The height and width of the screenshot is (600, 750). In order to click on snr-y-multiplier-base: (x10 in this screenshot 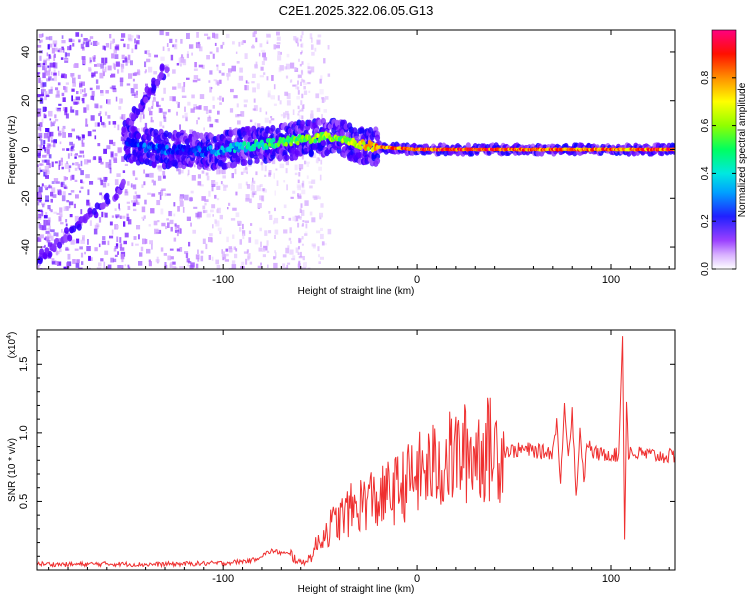, I will do `click(12, 348)`.